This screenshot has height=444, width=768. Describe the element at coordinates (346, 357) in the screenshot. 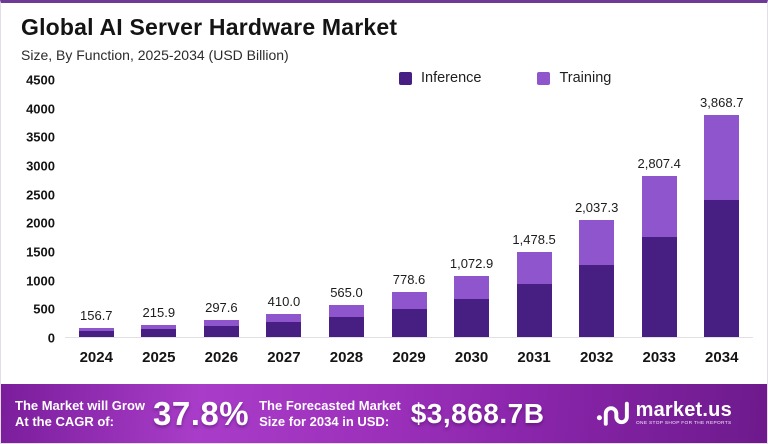

I see `x-axis-label: 2028` at that location.